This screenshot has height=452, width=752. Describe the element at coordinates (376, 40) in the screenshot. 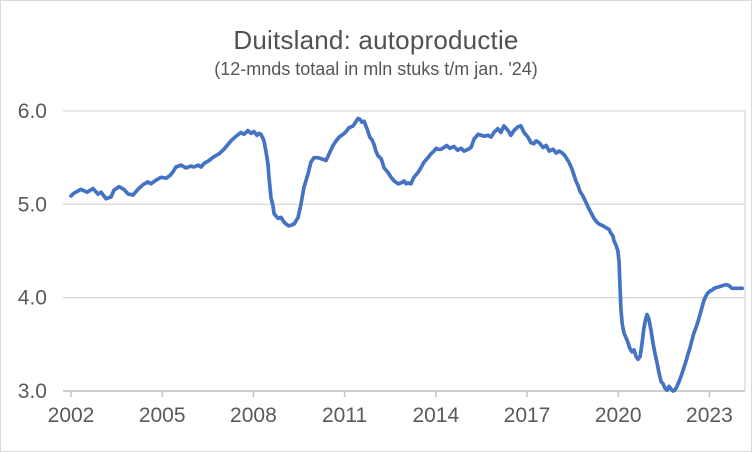

I see `chart-title: Duitsland: autoproductie` at that location.